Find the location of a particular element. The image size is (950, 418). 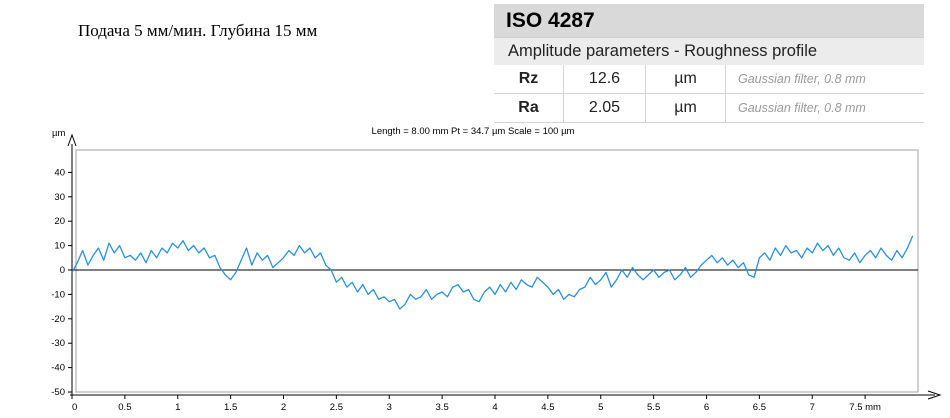

y-tick-label: 40 is located at coordinates (59, 172).